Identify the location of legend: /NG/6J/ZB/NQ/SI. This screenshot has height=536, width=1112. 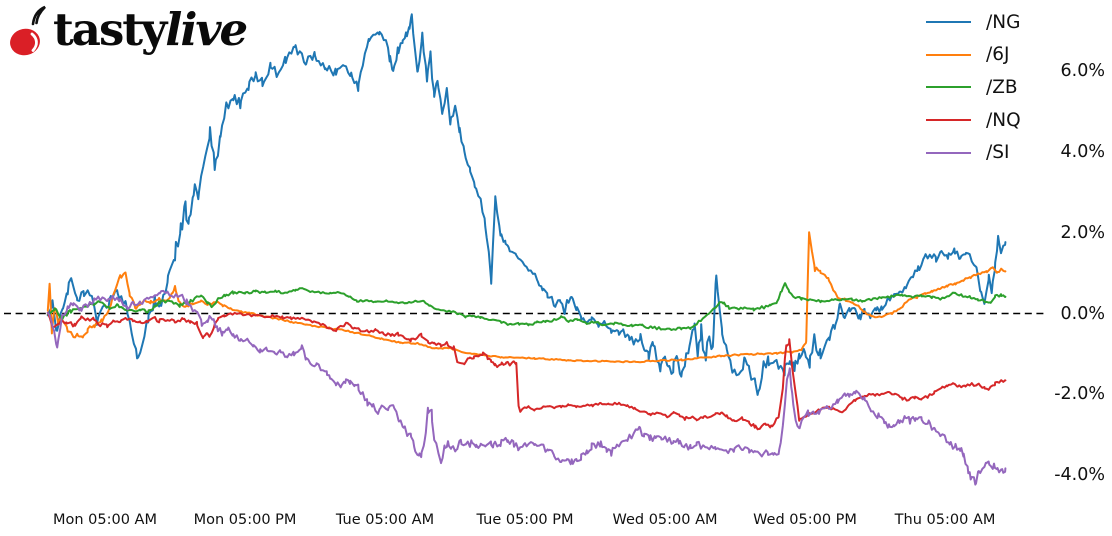
(973, 87).